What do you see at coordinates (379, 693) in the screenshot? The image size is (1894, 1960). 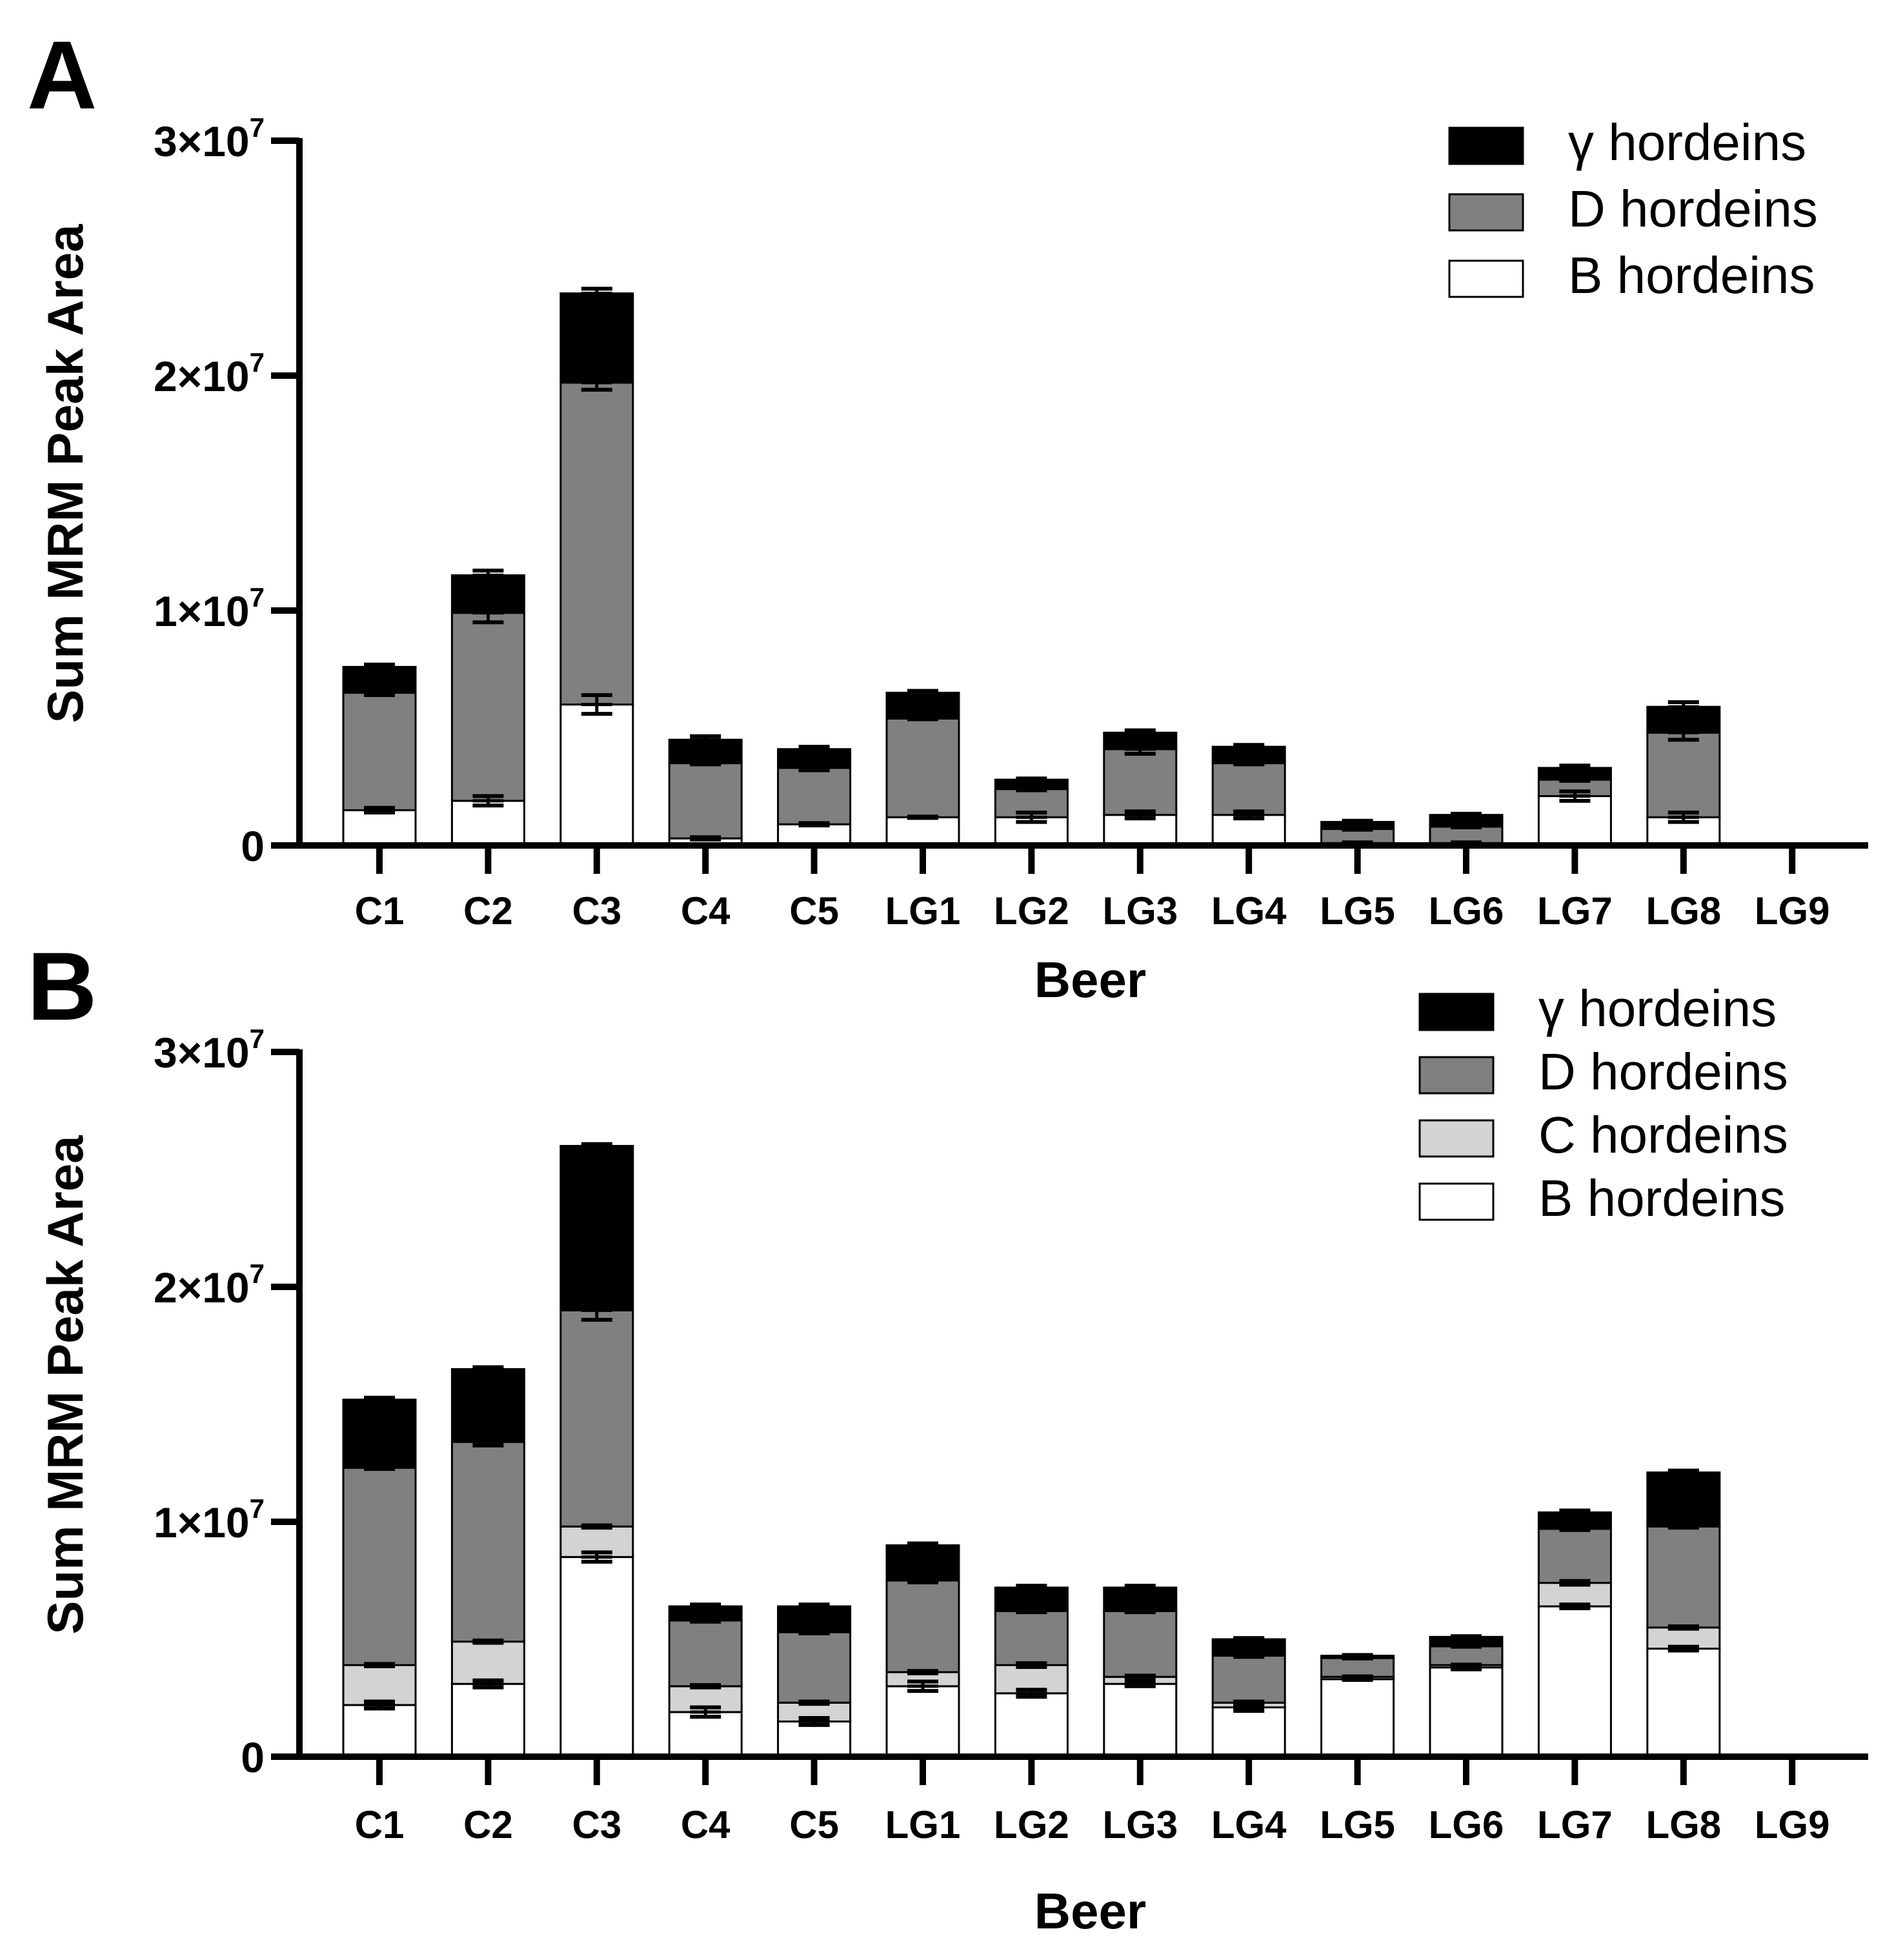 I see `error-bar-c1-d` at bounding box center [379, 693].